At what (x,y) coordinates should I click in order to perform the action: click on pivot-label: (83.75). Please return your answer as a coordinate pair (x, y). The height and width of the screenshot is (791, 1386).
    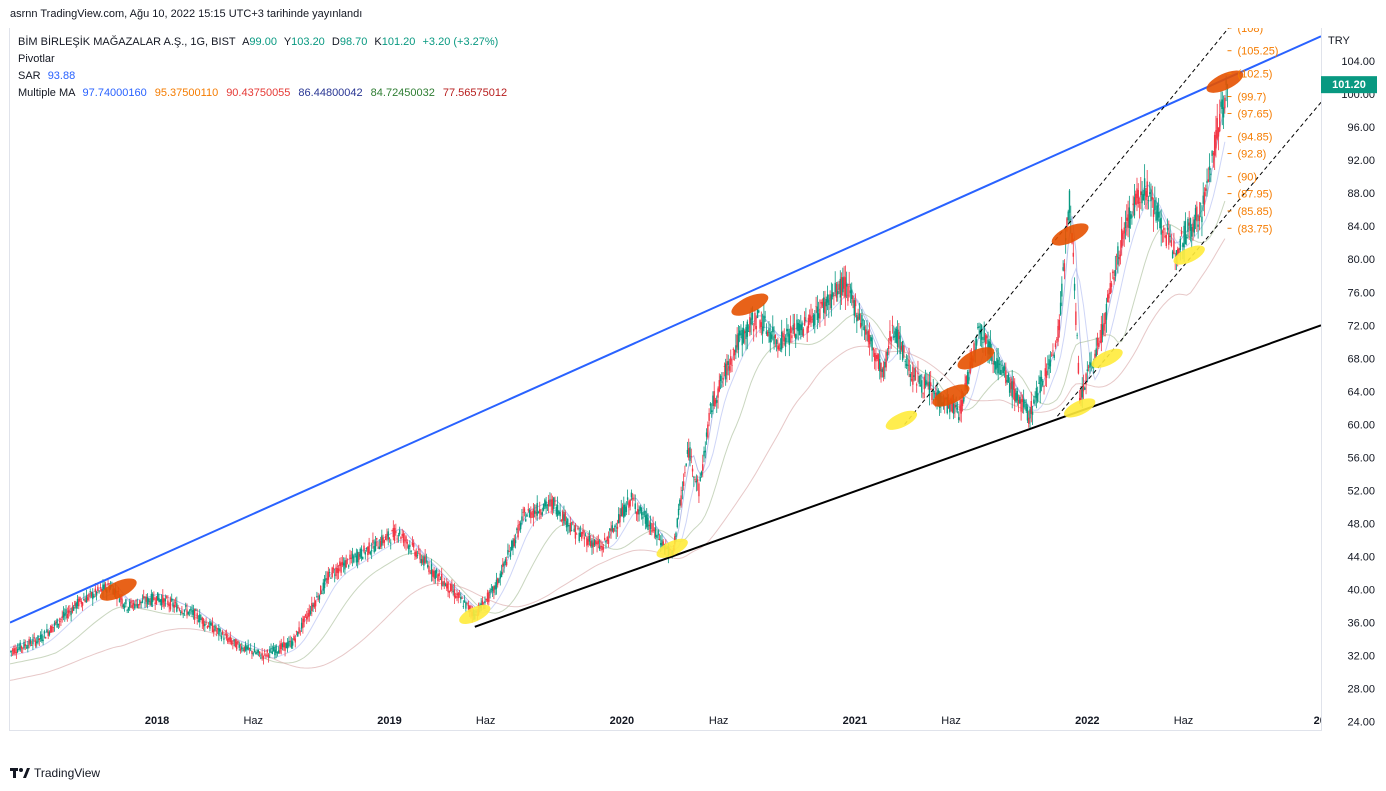
    Looking at the image, I should click on (1255, 229).